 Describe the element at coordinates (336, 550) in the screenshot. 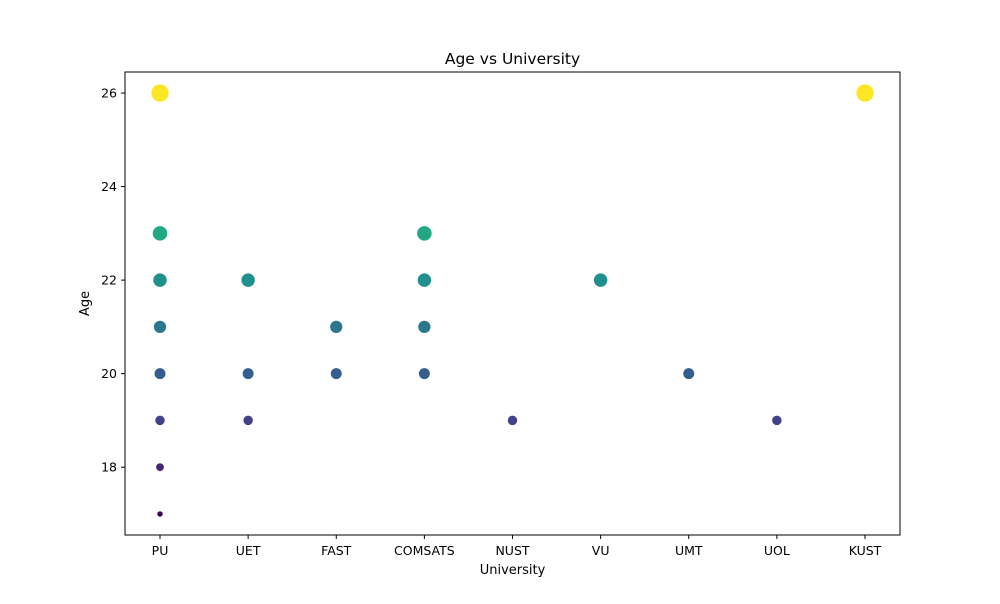

I see `x-tick-label: FAST` at that location.